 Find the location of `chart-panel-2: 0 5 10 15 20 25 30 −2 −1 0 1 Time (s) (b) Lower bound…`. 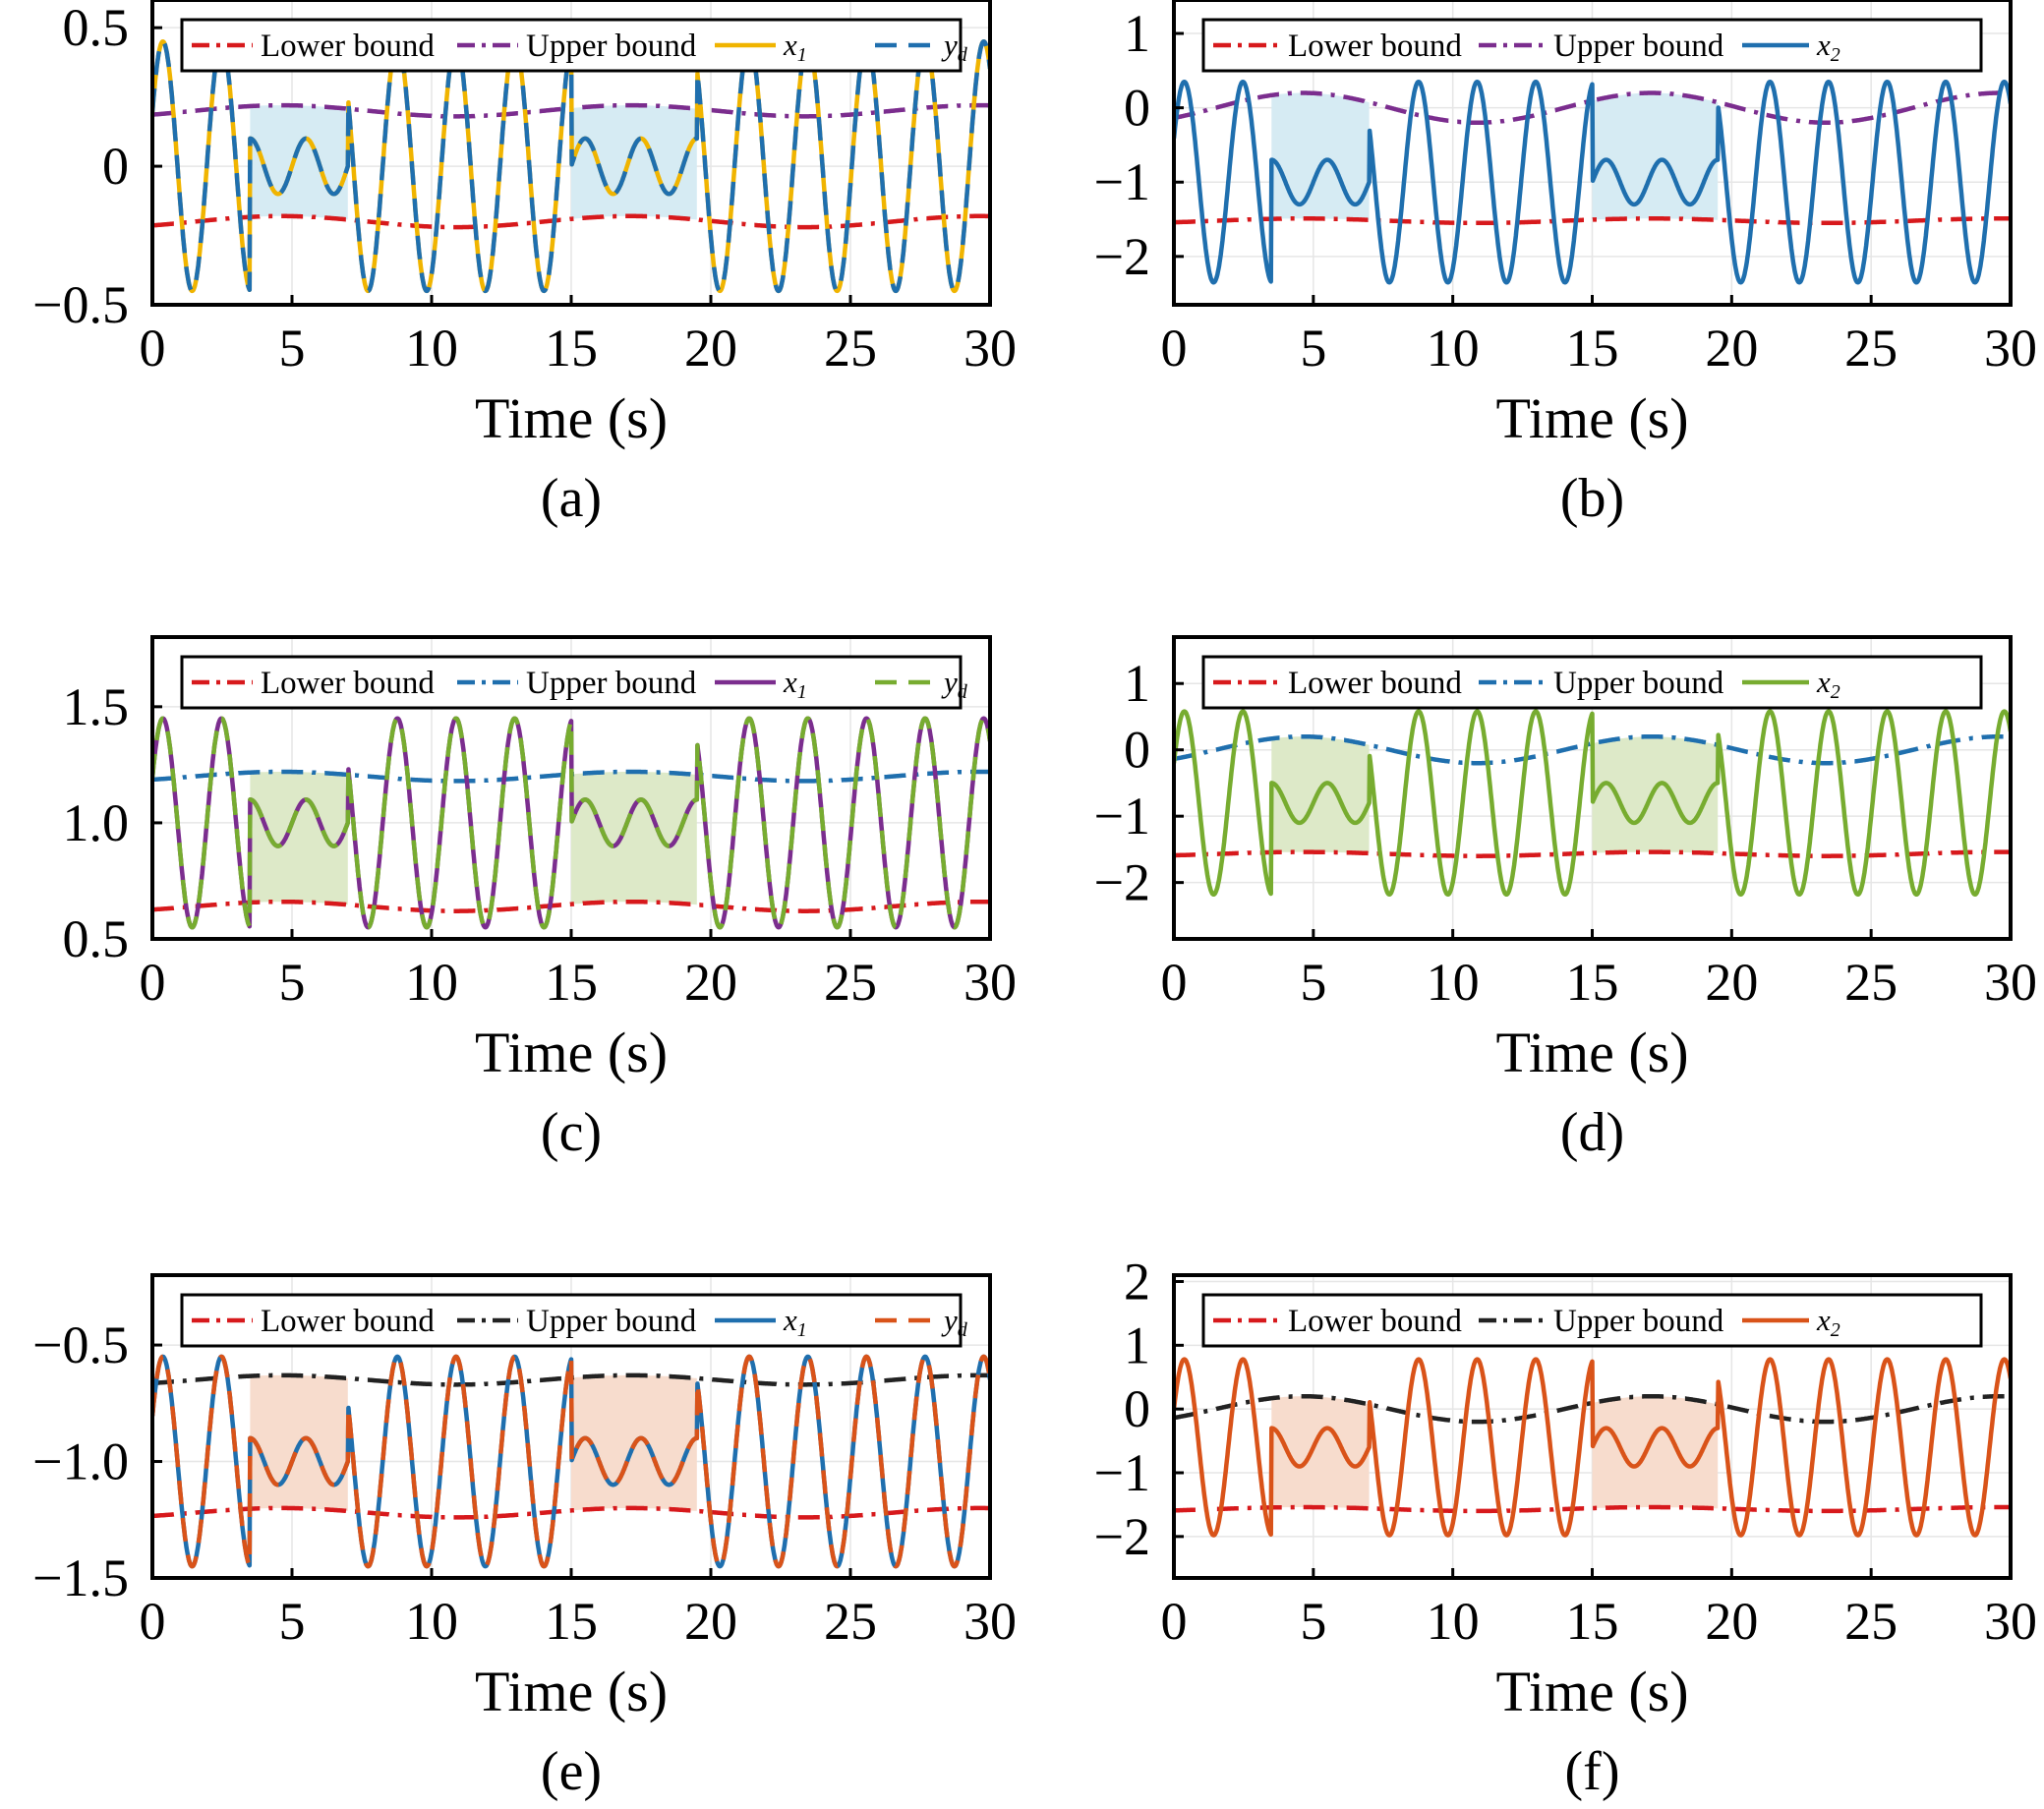

chart-panel-2: 0 5 10 15 20 25 30 −2 −1 0 1 Time (s) (b) Lower bound… is located at coordinates (1565, 264).